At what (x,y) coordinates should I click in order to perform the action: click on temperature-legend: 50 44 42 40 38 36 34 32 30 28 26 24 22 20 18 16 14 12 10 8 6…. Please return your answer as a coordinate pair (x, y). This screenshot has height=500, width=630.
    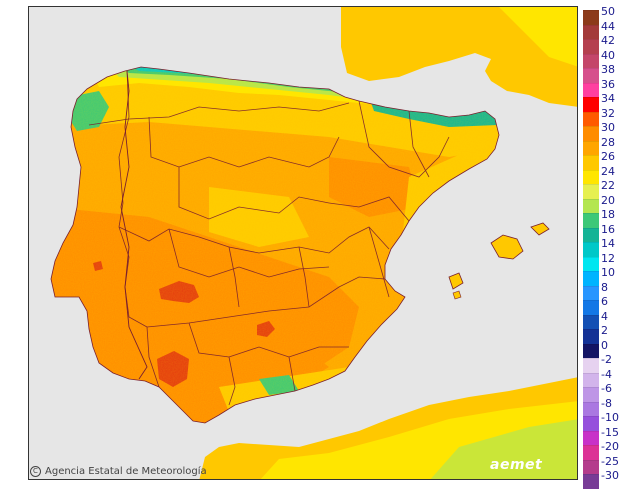
    Looking at the image, I should click on (606, 247).